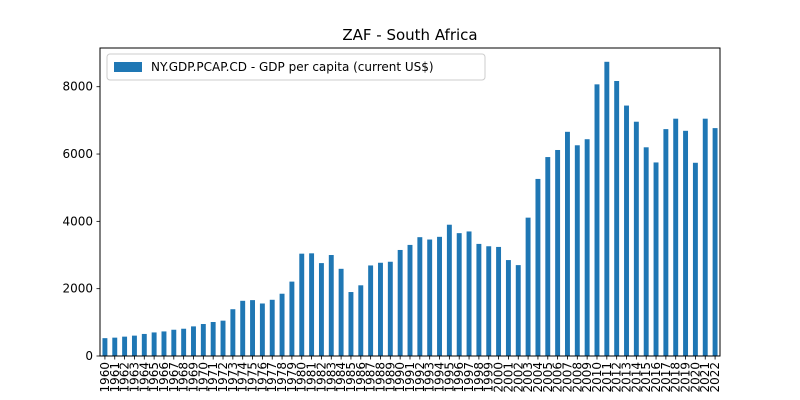 The width and height of the screenshot is (800, 400). Describe the element at coordinates (203, 377) in the screenshot. I see `x-tick-label-1970: 1970` at that location.